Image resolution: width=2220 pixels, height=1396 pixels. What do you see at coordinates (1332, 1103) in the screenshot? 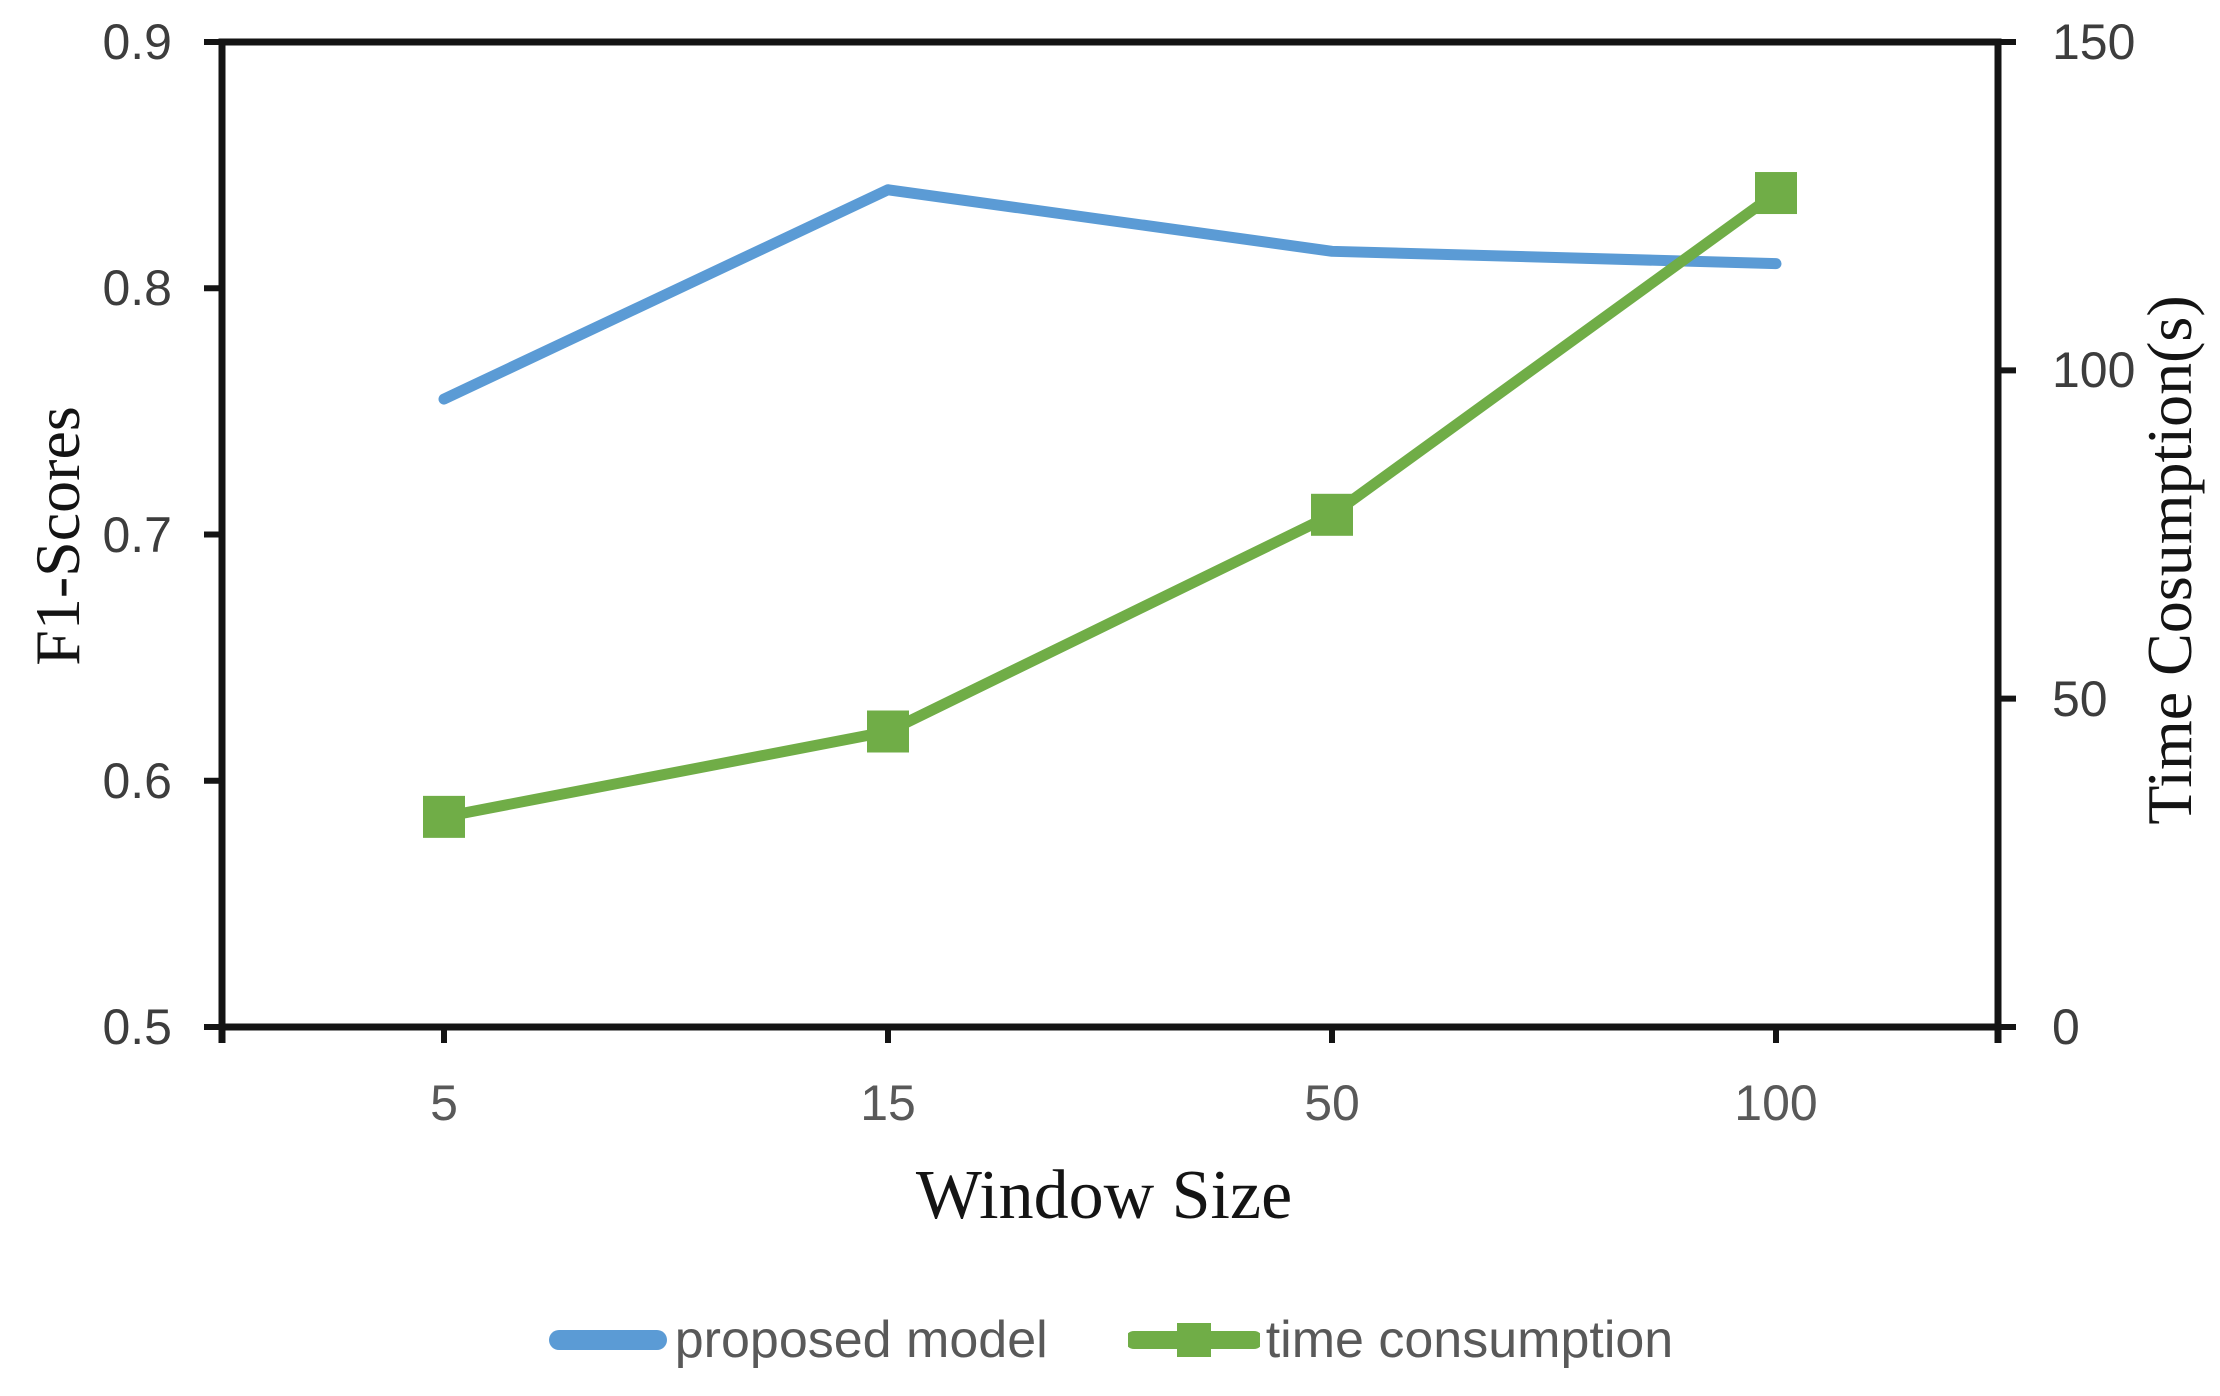
I see `x-axis-tick-label: 50` at bounding box center [1332, 1103].